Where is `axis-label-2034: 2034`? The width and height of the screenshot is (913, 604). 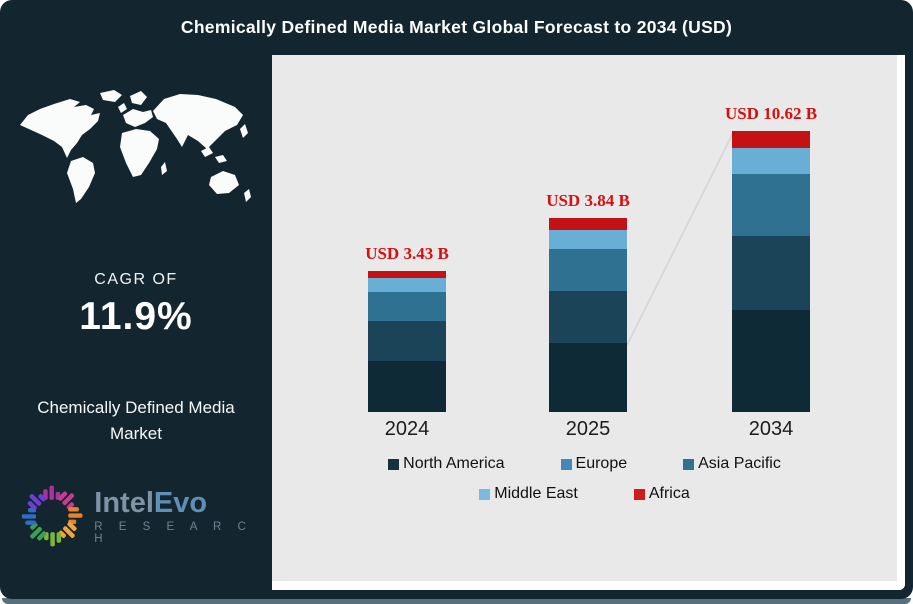
axis-label-2034: 2034 is located at coordinates (771, 429).